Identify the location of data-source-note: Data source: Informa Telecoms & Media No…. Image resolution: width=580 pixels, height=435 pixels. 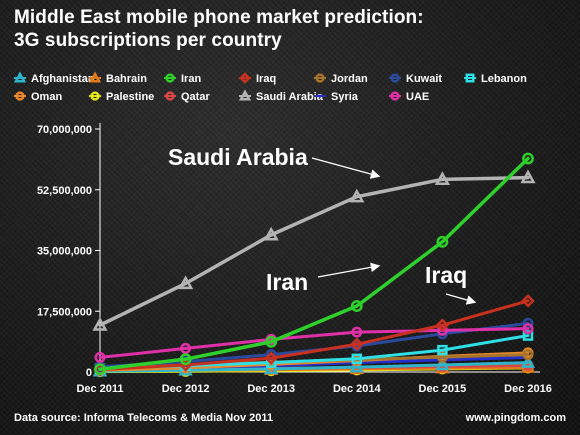
(143, 418).